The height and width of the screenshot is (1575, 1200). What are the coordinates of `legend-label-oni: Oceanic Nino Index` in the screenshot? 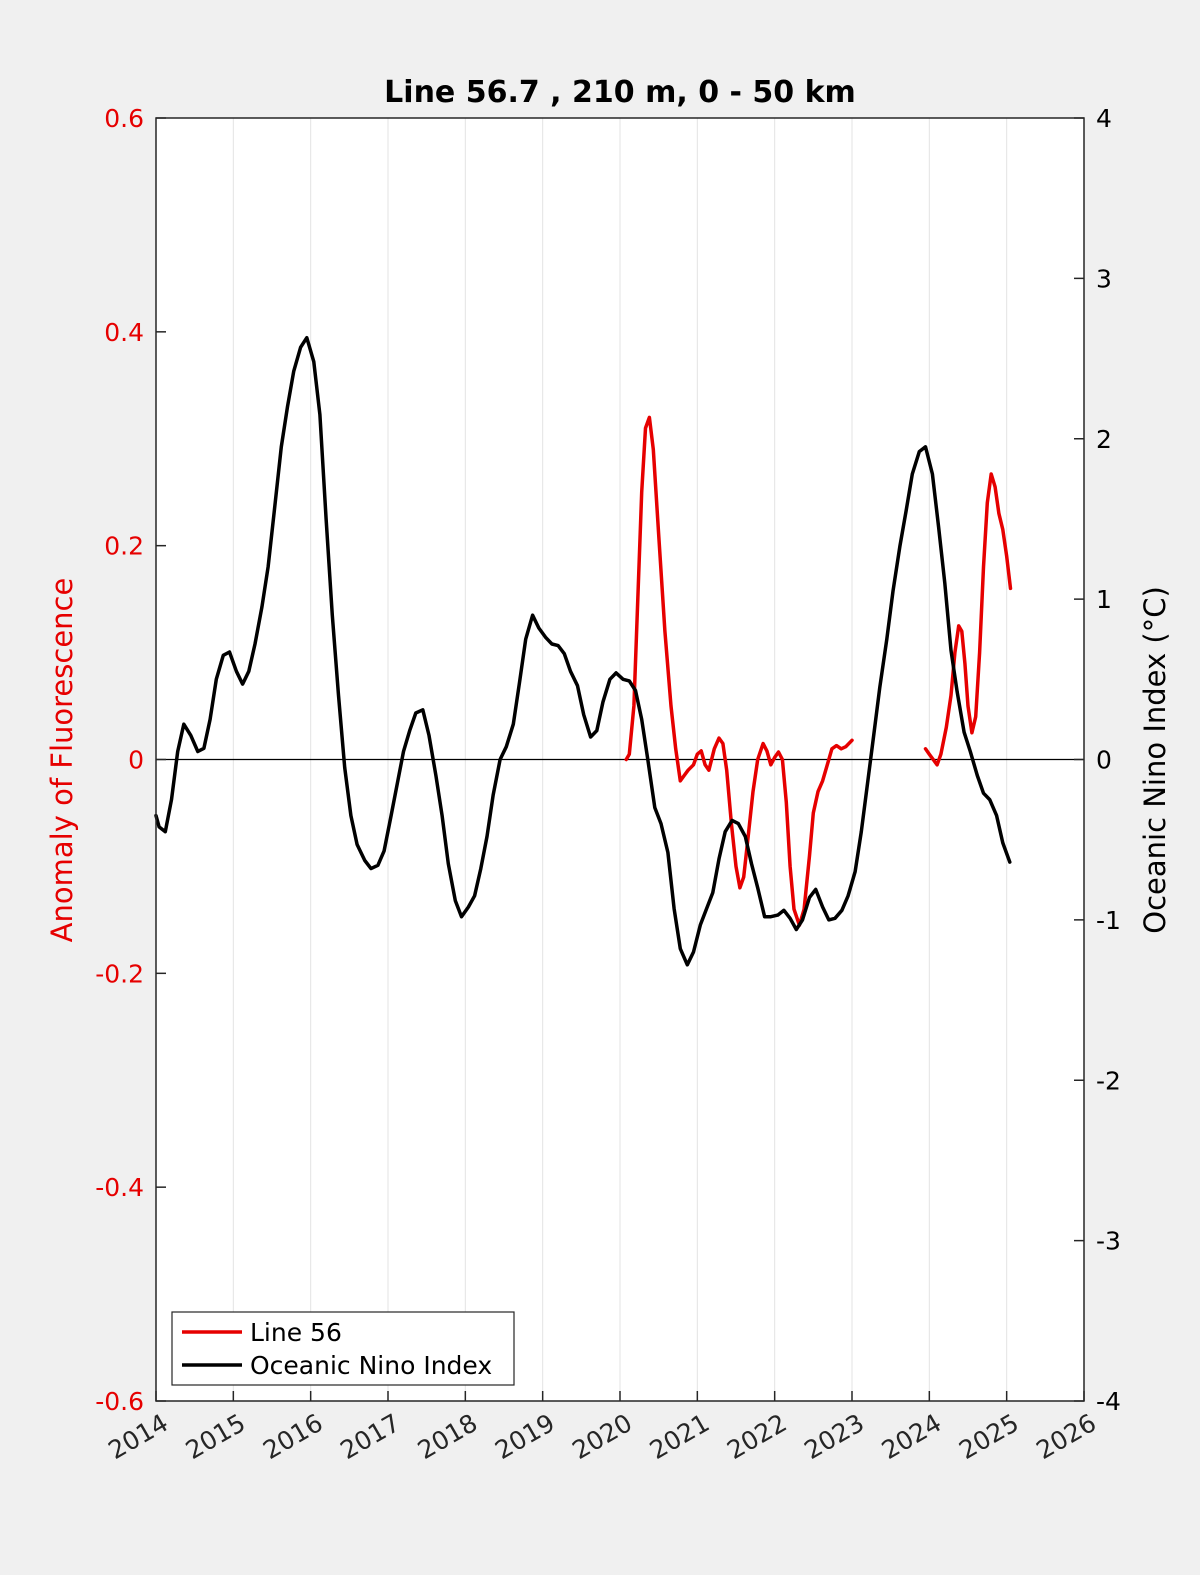 It's located at (371, 1365).